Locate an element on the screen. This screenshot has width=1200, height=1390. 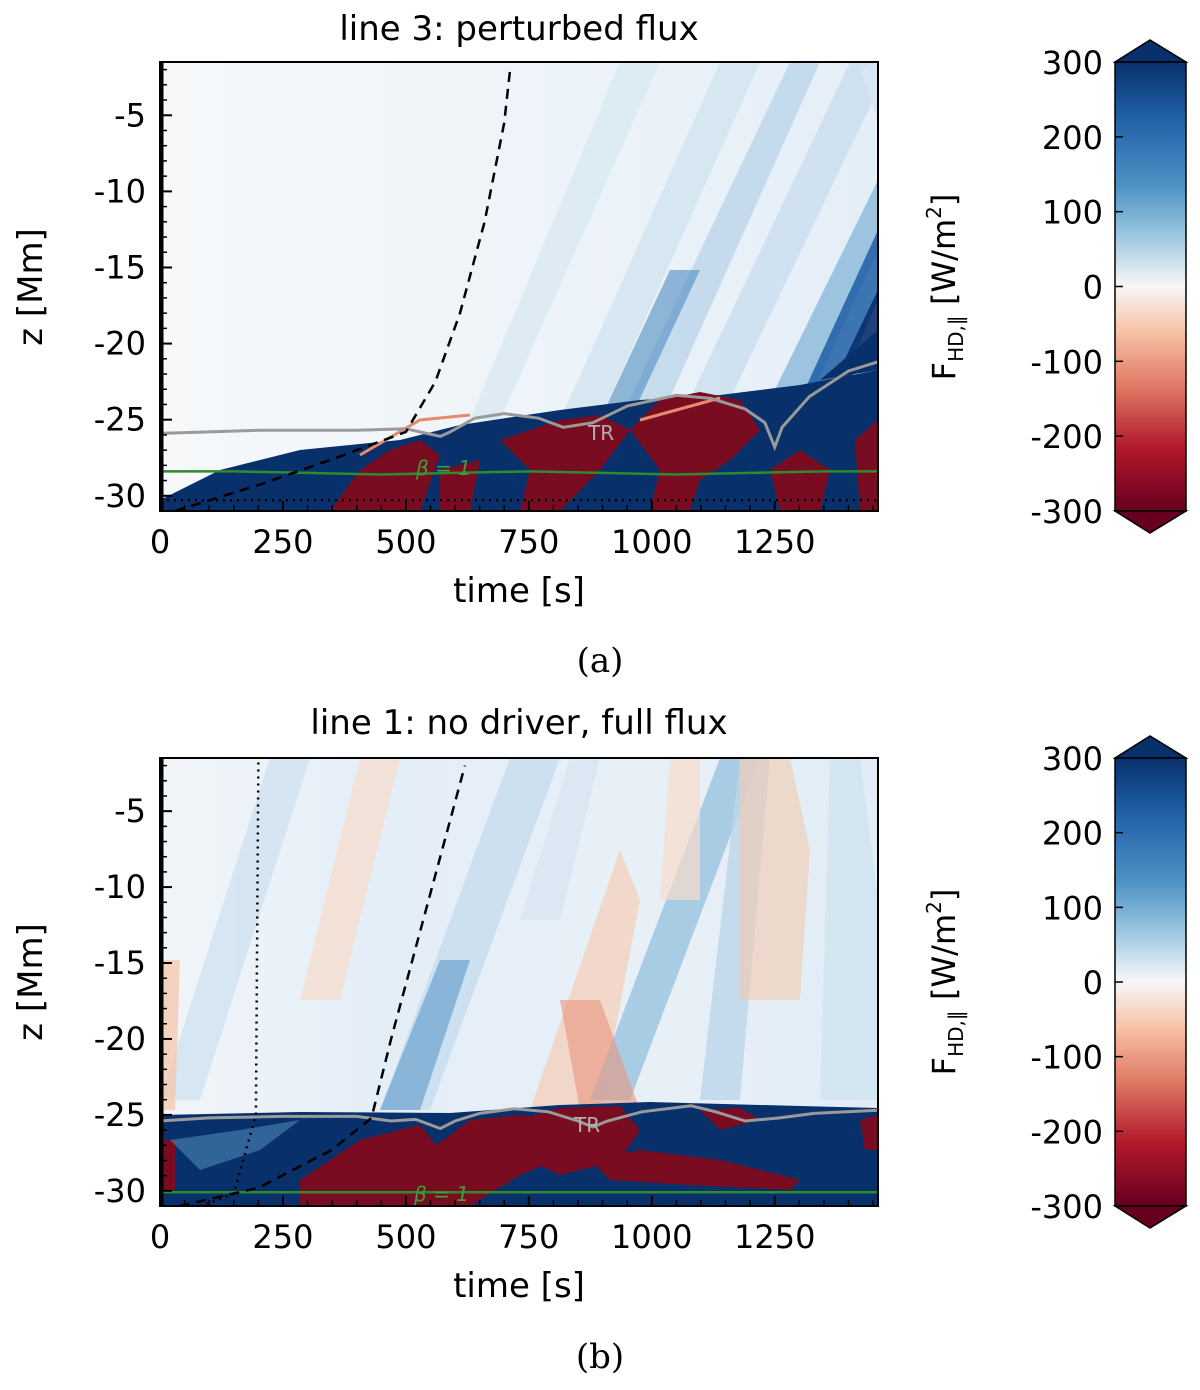
panel-label-a: (a) is located at coordinates (600, 661).